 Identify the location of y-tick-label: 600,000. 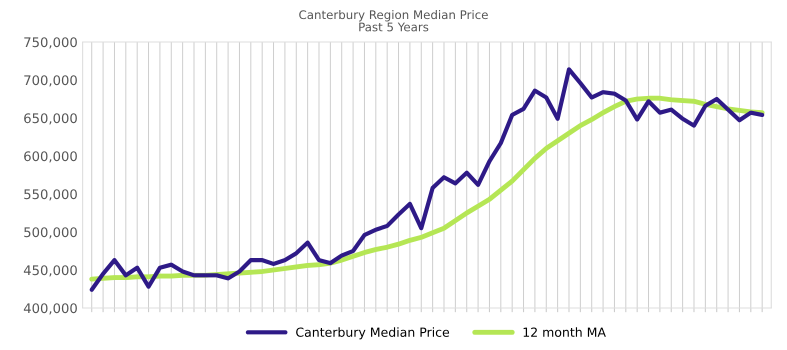
(50, 157).